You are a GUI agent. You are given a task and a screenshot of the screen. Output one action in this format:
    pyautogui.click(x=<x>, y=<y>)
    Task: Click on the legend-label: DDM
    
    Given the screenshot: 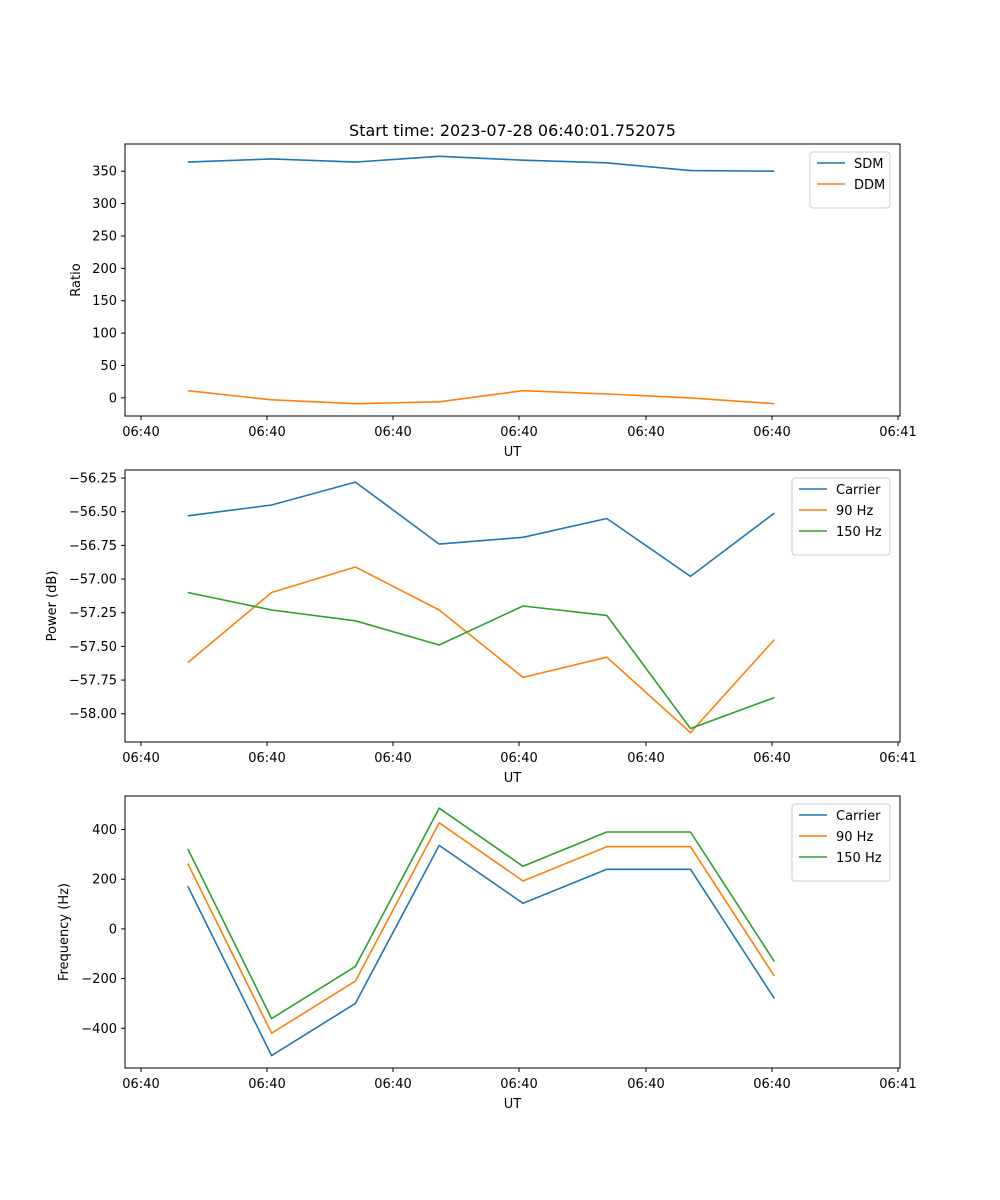 What is the action you would take?
    pyautogui.click(x=869, y=185)
    